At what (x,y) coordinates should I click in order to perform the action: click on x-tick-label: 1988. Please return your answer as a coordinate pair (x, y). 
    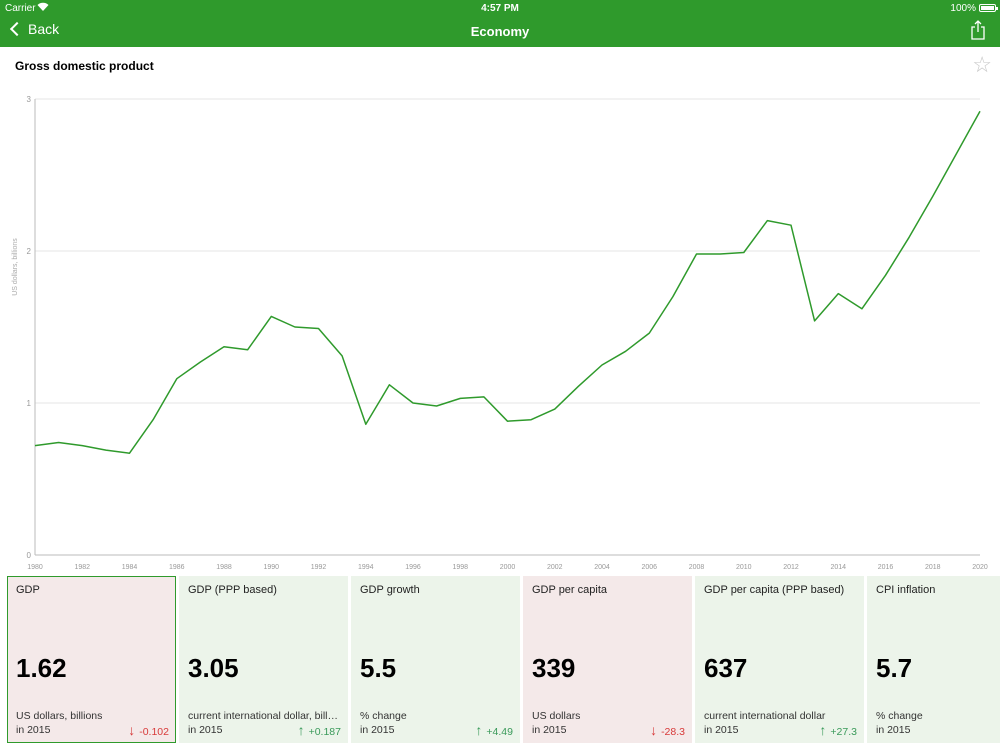
    Looking at the image, I should click on (224, 567).